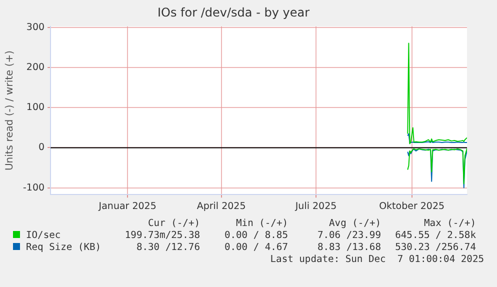 This screenshot has width=497, height=287. Describe the element at coordinates (168, 247) in the screenshot. I see `text: 8.30 /12.76` at that location.